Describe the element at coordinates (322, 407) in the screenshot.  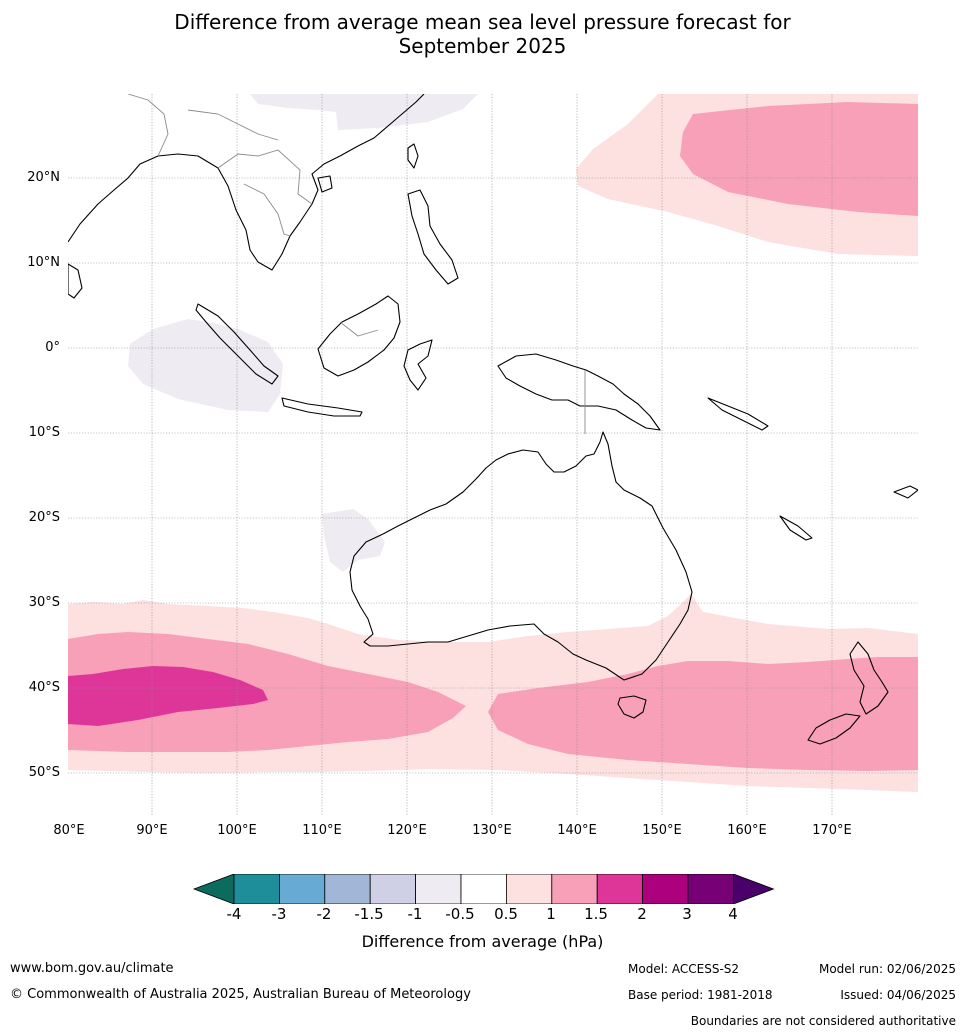
I see `coastline-java` at that location.